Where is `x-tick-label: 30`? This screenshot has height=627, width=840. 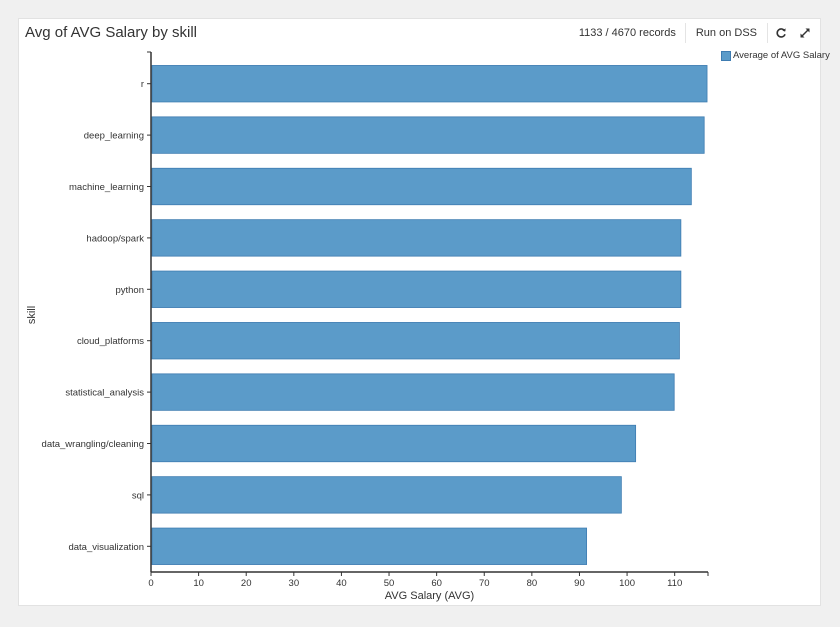 x-tick-label: 30 is located at coordinates (294, 583).